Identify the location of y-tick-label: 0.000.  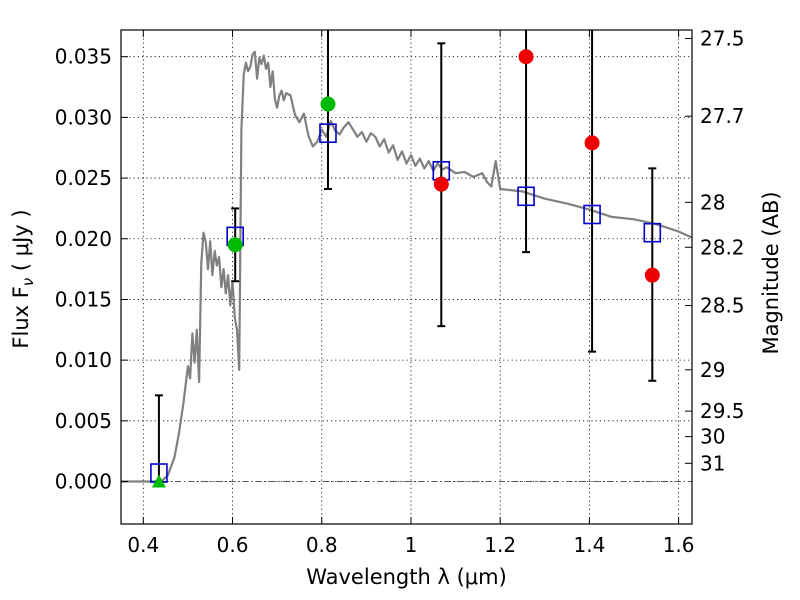
(83, 482).